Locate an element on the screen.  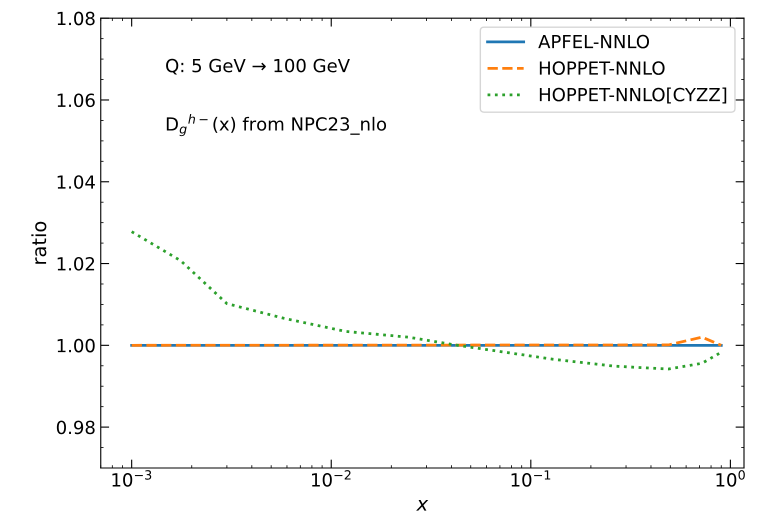
x-tick-label: 10$^{−3}$ is located at coordinates (132, 478).